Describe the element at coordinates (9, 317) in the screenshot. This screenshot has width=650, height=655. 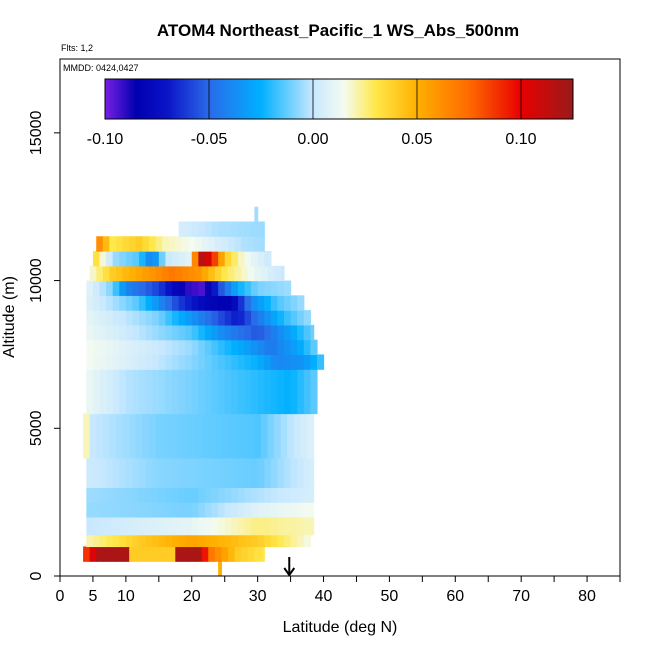
I see `y-axis-label: Altitude (m)` at that location.